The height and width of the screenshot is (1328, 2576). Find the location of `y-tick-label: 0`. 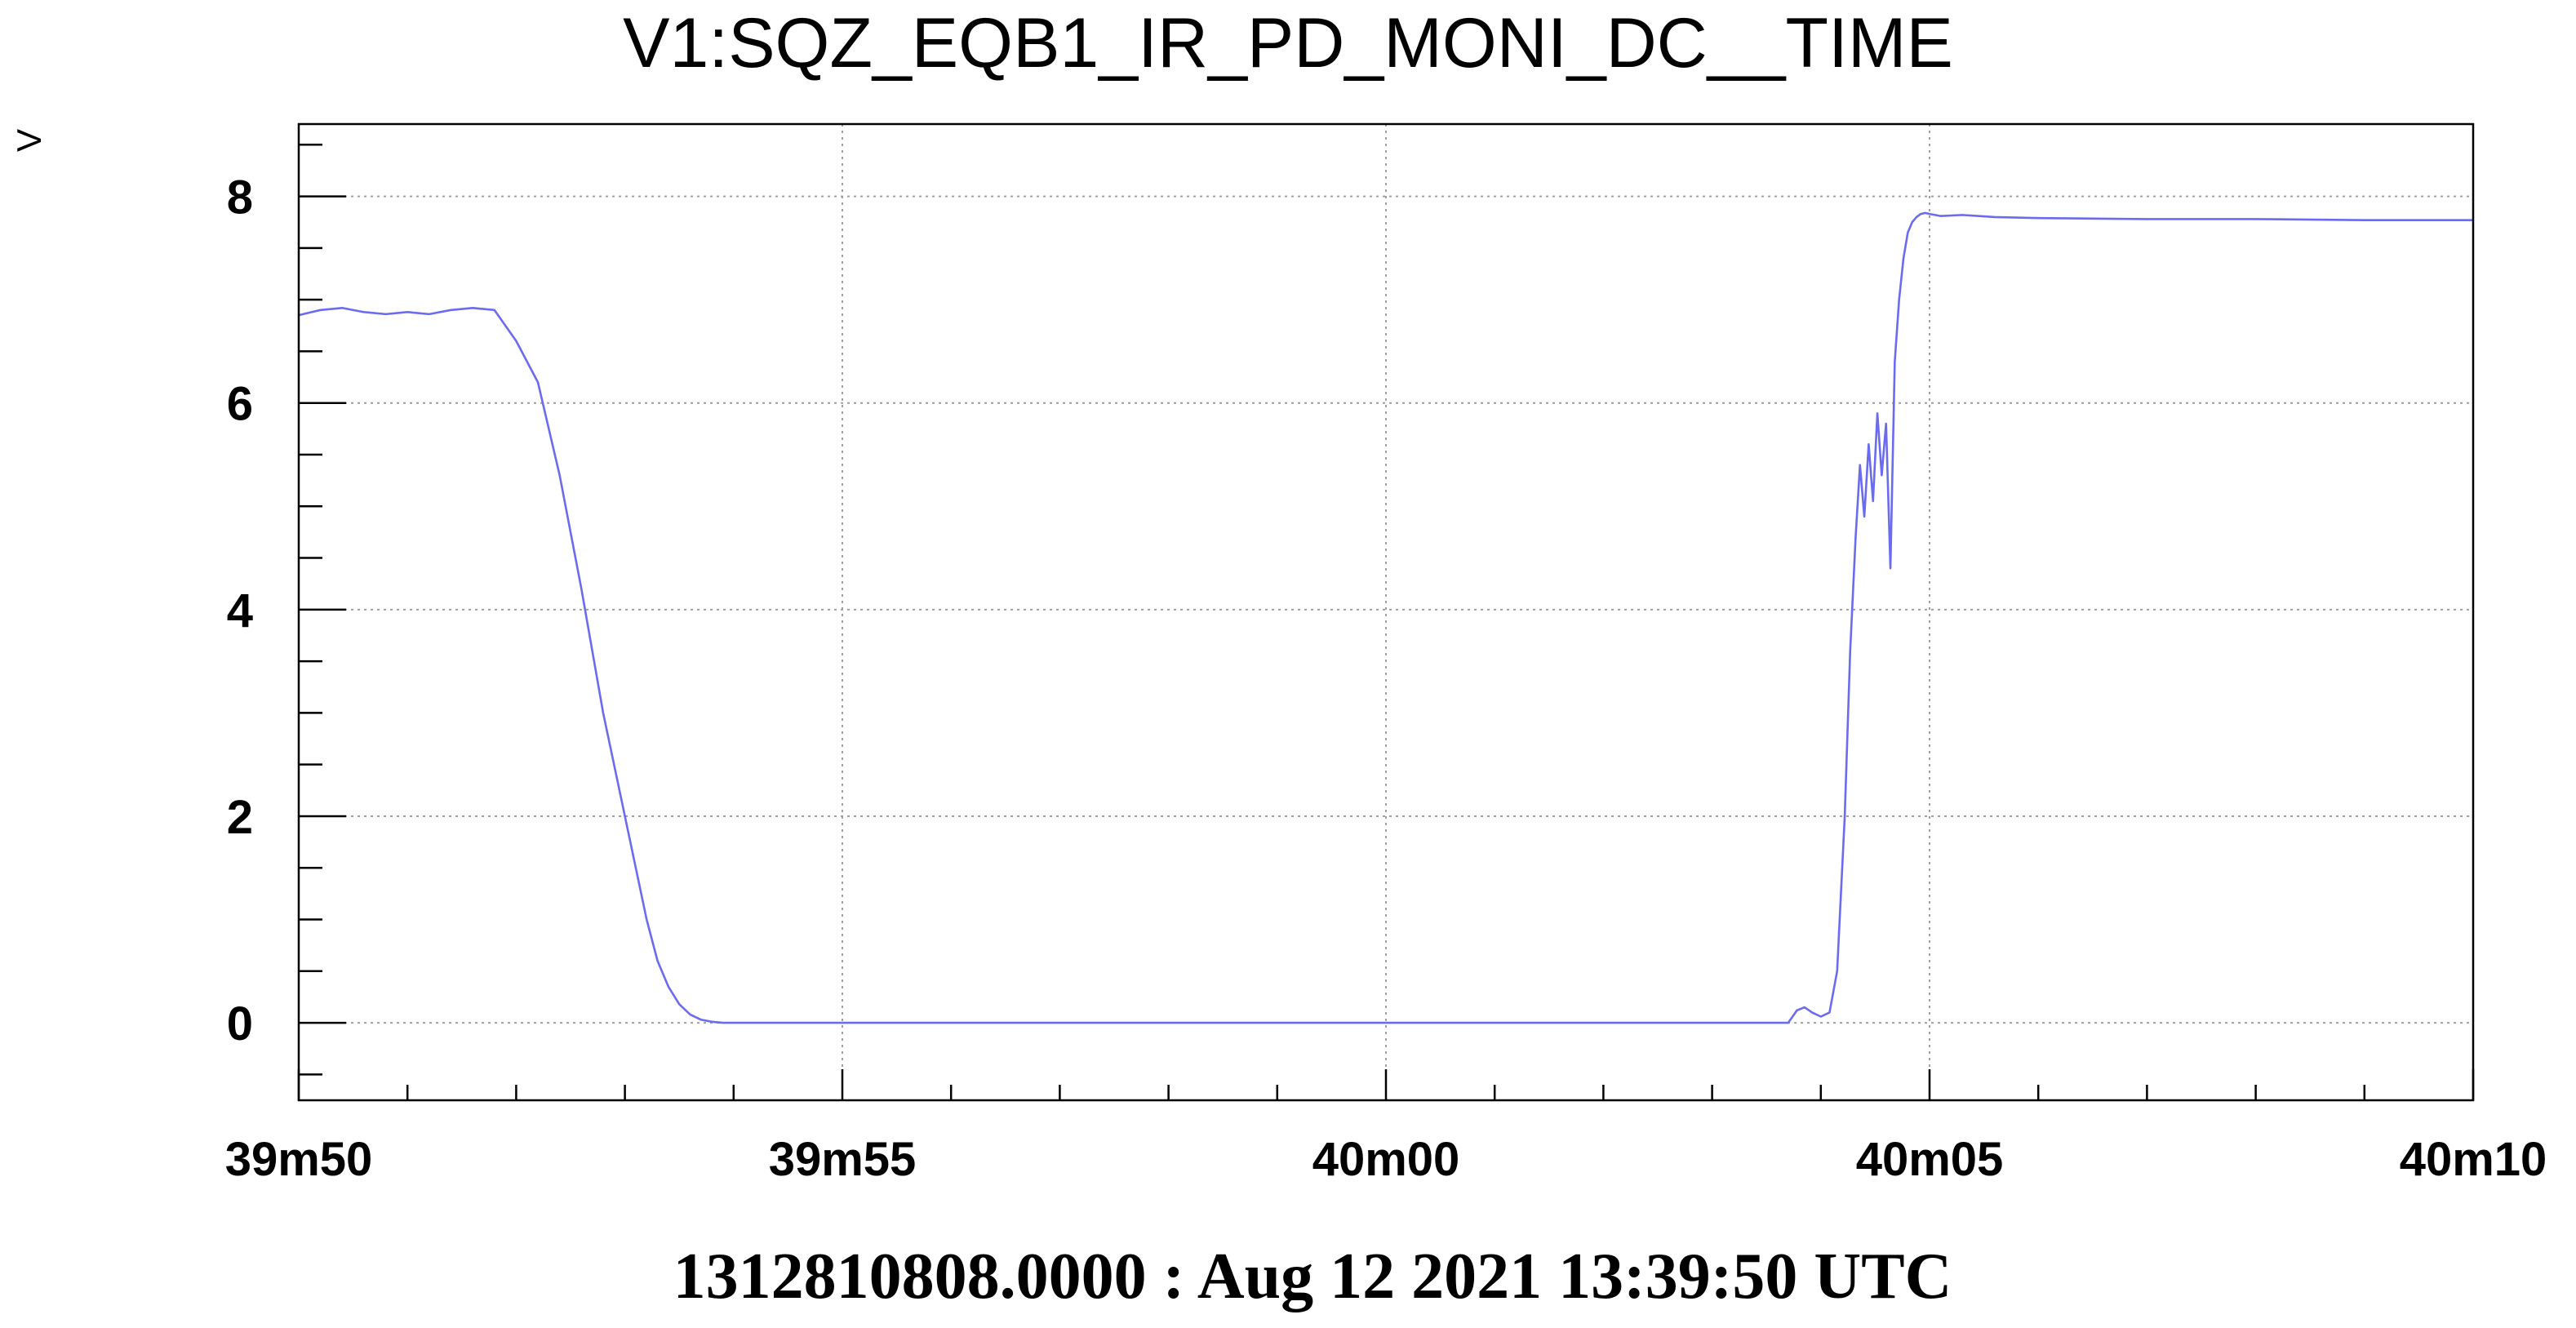

y-tick-label: 0 is located at coordinates (240, 1024).